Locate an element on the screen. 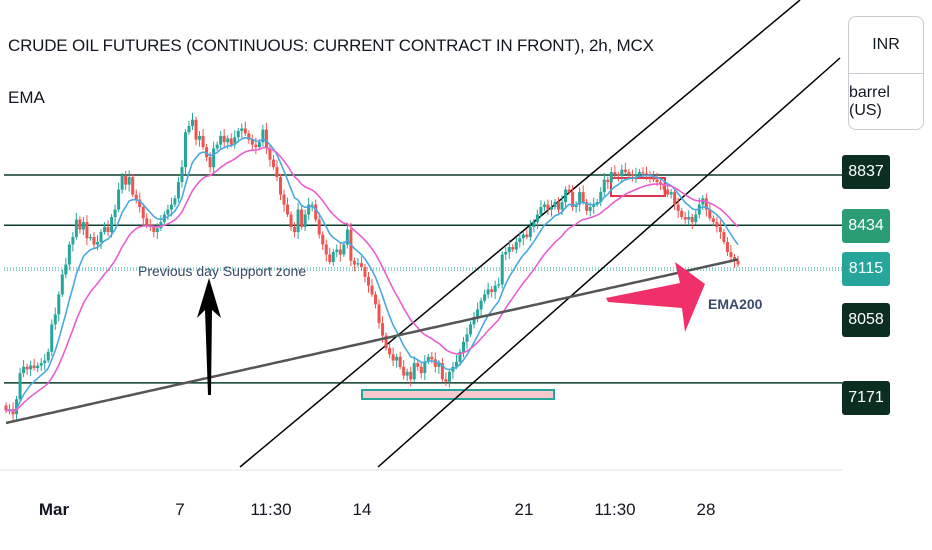 This screenshot has width=932, height=550. indicator-label: EMA is located at coordinates (26, 97).